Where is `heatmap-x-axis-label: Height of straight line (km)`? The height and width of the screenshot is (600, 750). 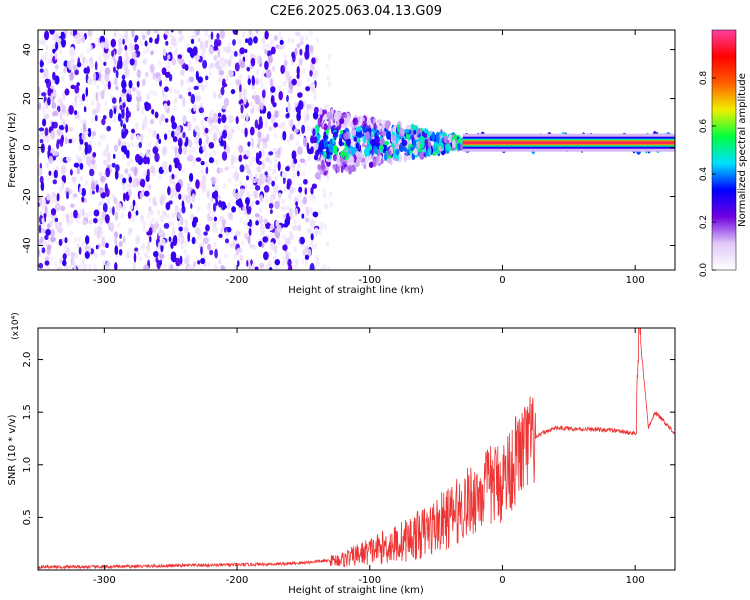
heatmap-x-axis-label: Height of straight line (km) is located at coordinates (356, 290).